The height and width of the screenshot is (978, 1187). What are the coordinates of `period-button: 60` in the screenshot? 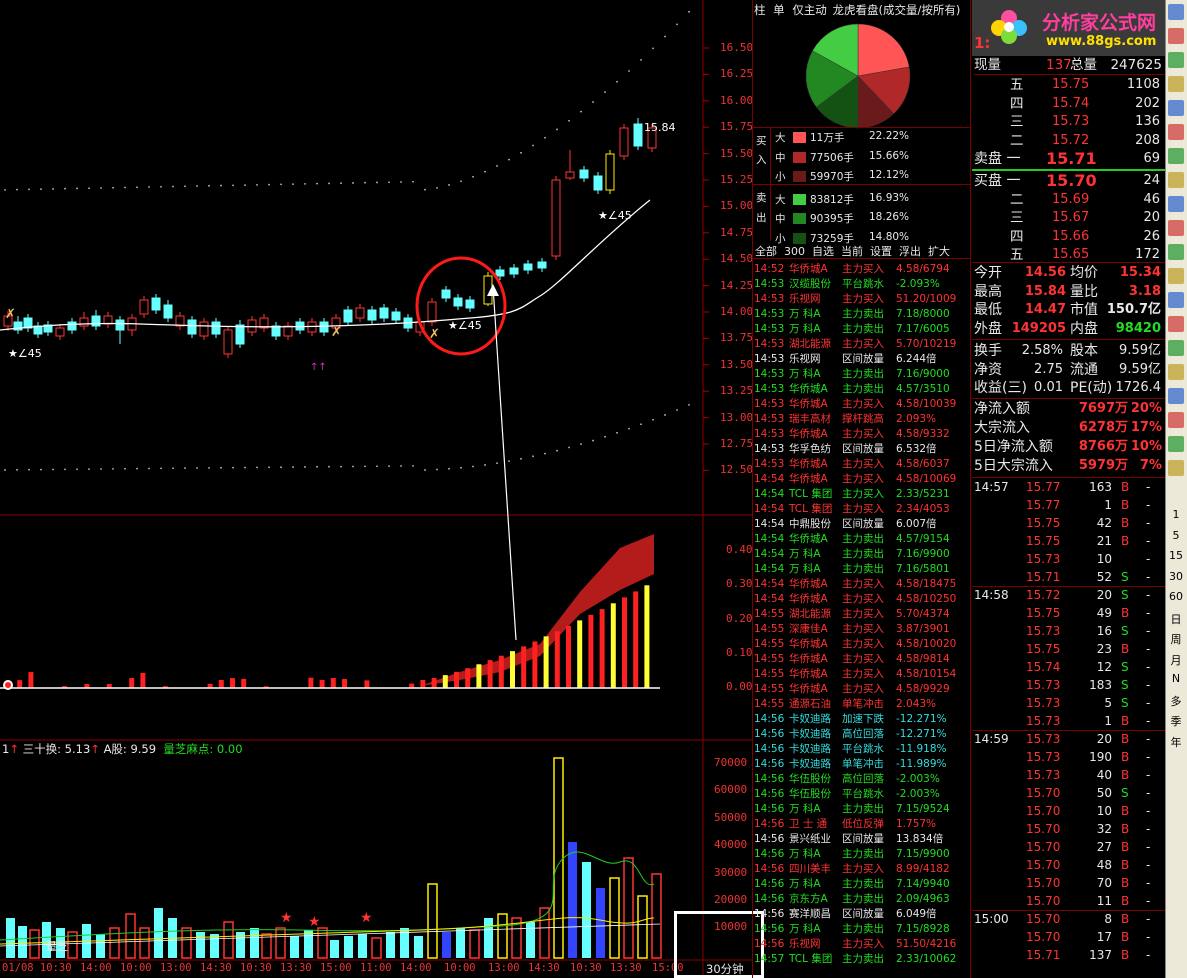 It's located at (1176, 596).